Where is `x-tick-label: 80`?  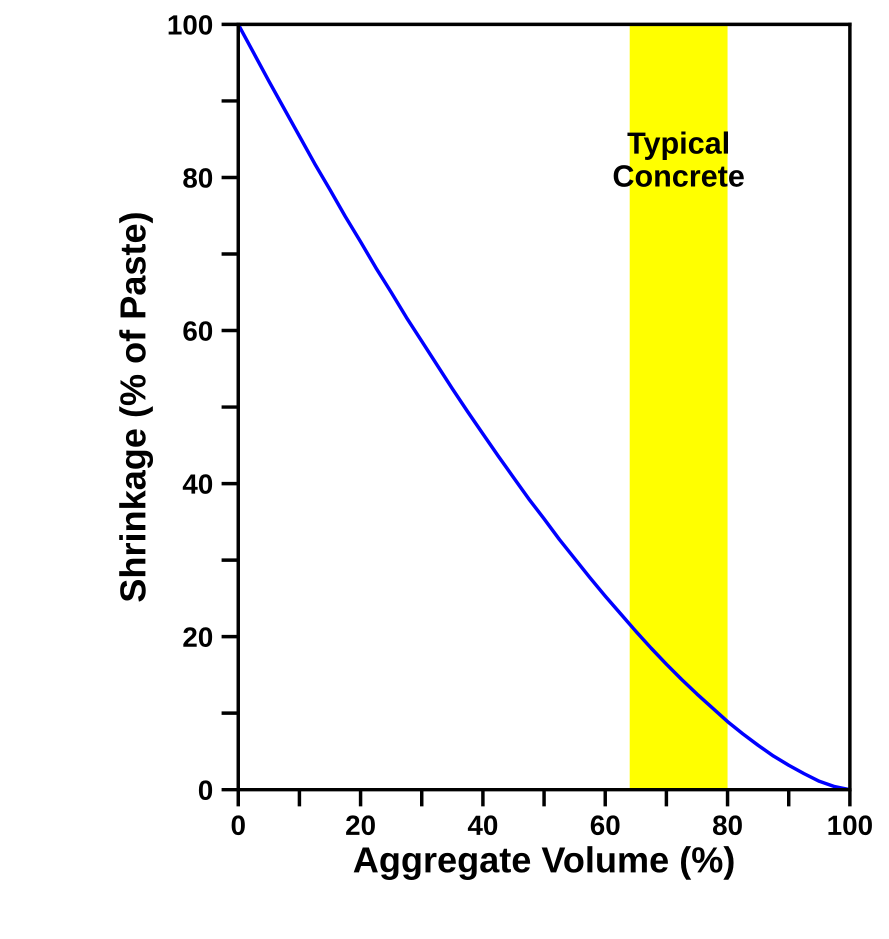
x-tick-label: 80 is located at coordinates (727, 825).